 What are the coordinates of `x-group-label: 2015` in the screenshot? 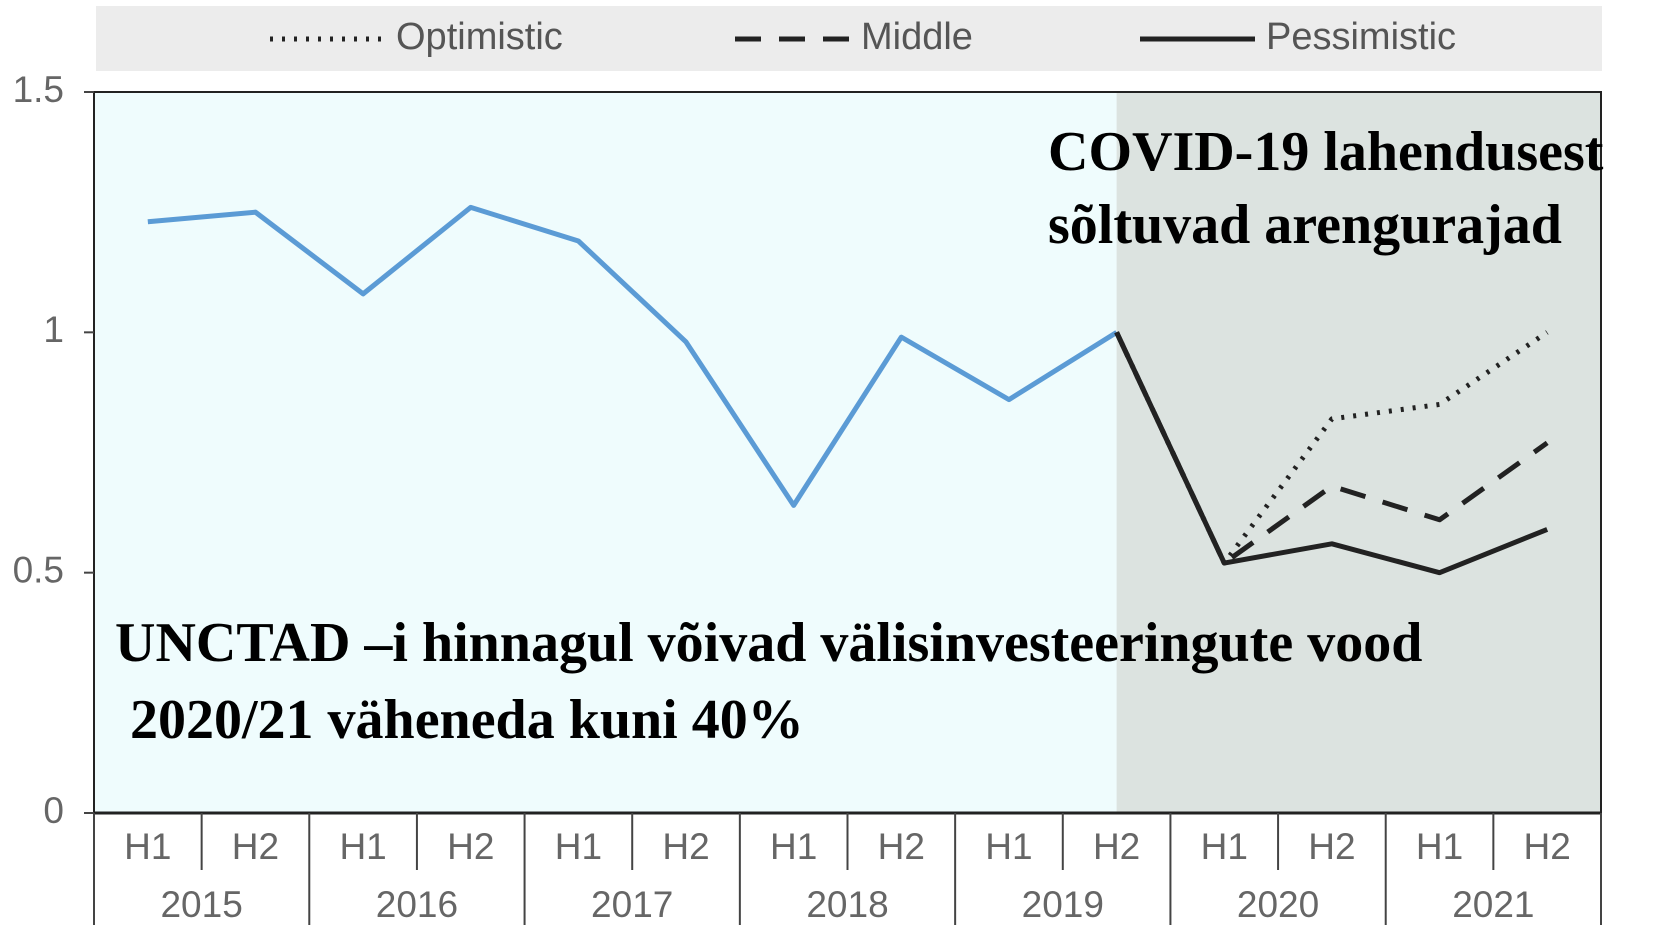 It's located at (201, 904).